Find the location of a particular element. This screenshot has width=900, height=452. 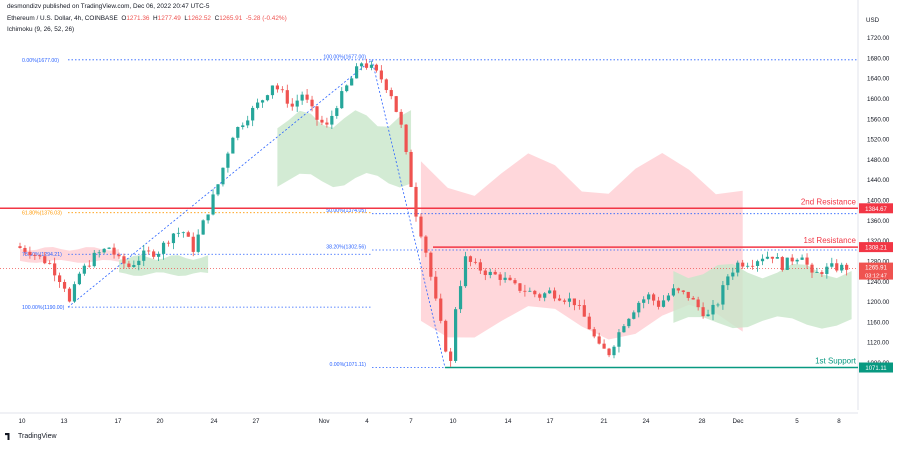

symbol-name: Ethereum / U.S. Dollar, 4h, COINBASE is located at coordinates (62, 18).